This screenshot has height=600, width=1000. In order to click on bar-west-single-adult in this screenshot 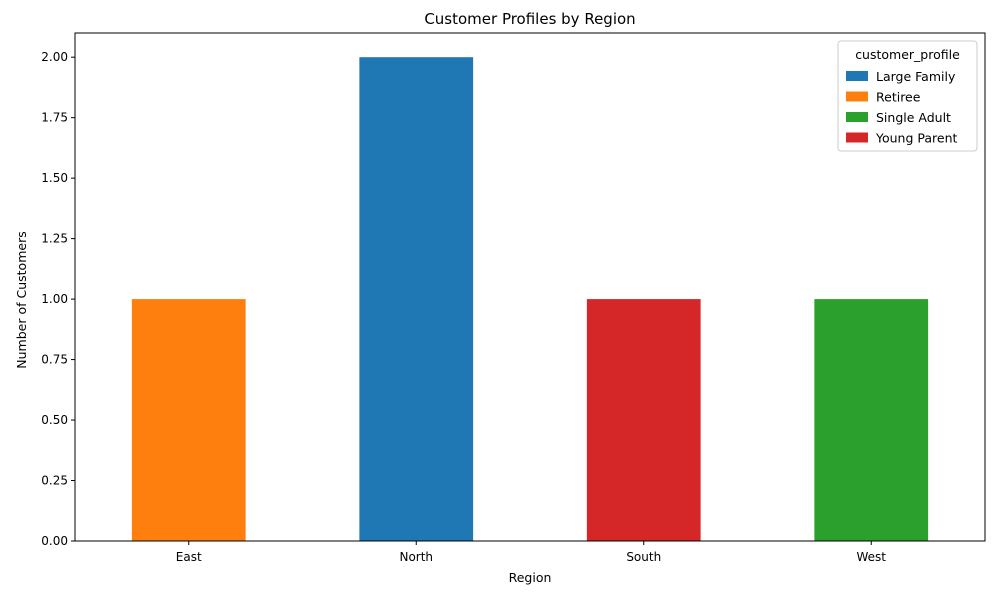, I will do `click(871, 420)`.